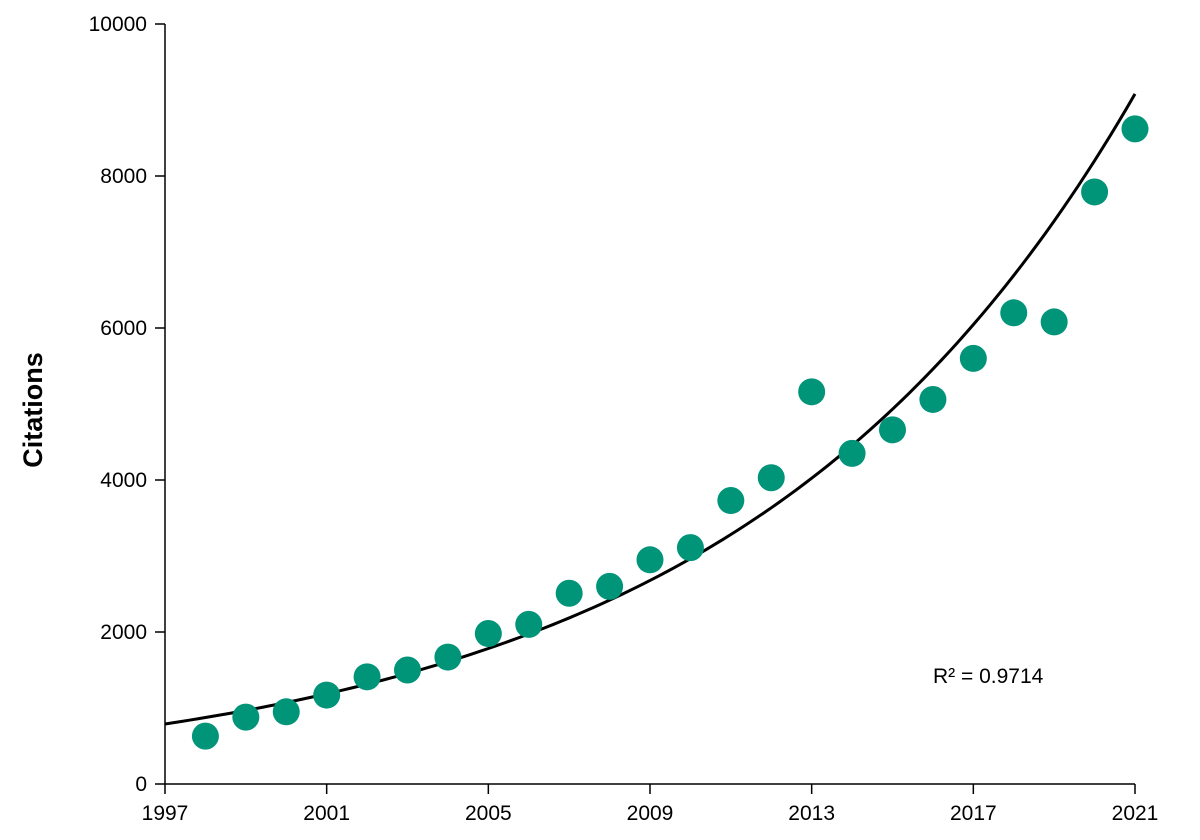 Image resolution: width=1200 pixels, height=840 pixels. Describe the element at coordinates (488, 813) in the screenshot. I see `x-tick-label: 2005` at that location.